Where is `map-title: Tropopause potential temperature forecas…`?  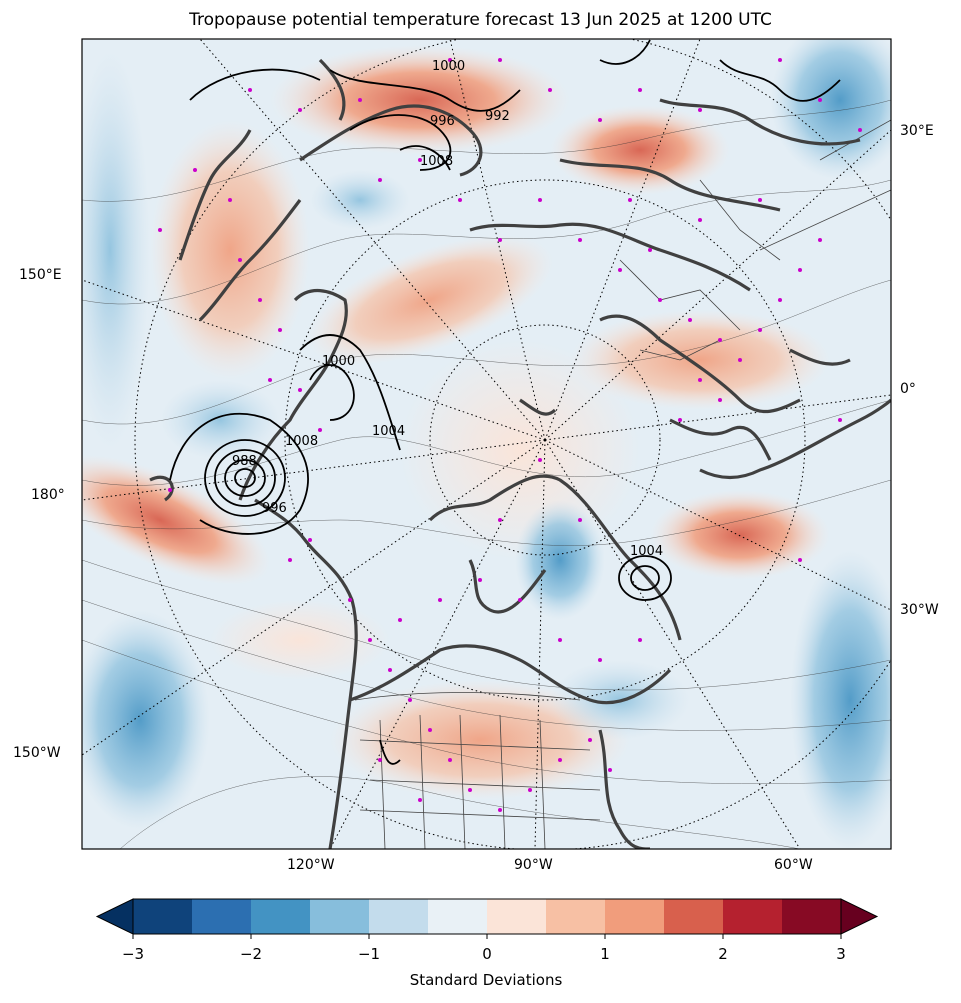
map-title: Tropopause potential temperature forecas… is located at coordinates (480, 20).